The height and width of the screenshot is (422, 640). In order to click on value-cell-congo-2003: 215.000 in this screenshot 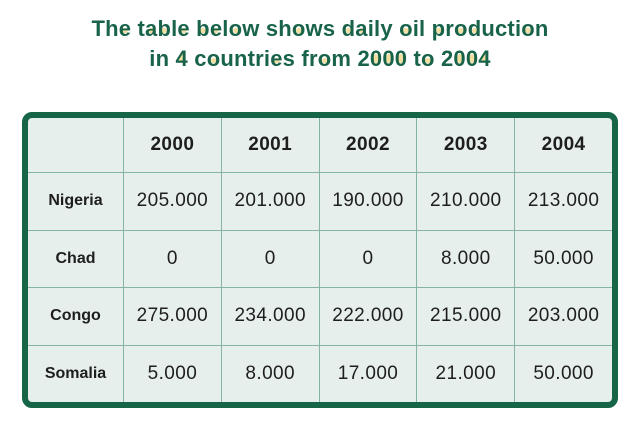, I will do `click(465, 316)`.